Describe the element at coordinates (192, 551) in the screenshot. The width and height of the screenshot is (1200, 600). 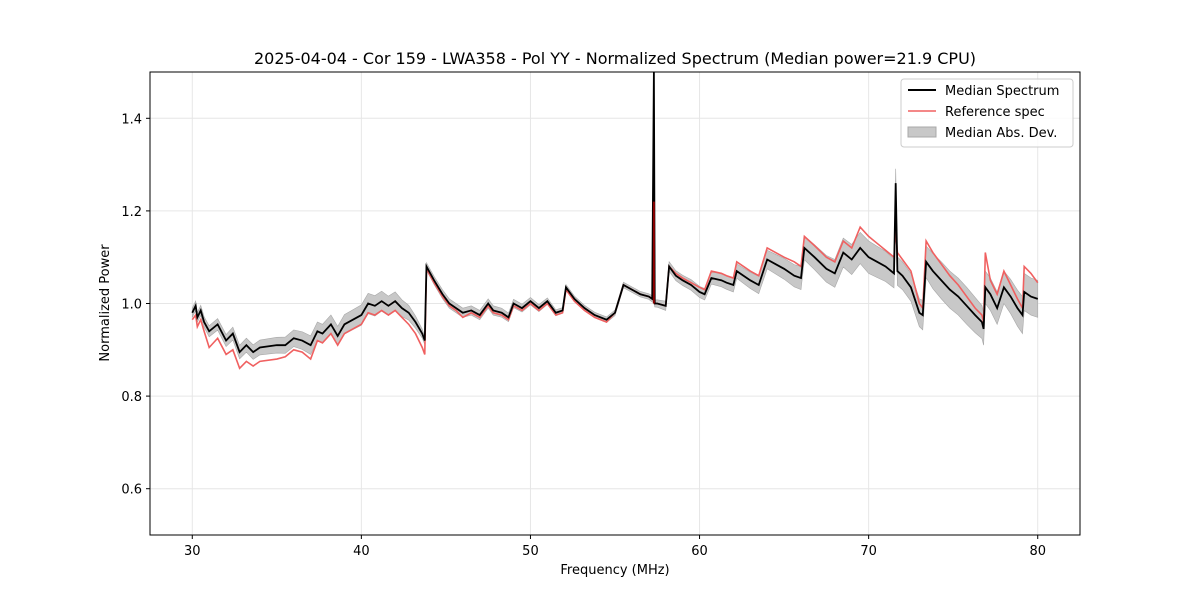
I see `x-tick-label: 30` at that location.